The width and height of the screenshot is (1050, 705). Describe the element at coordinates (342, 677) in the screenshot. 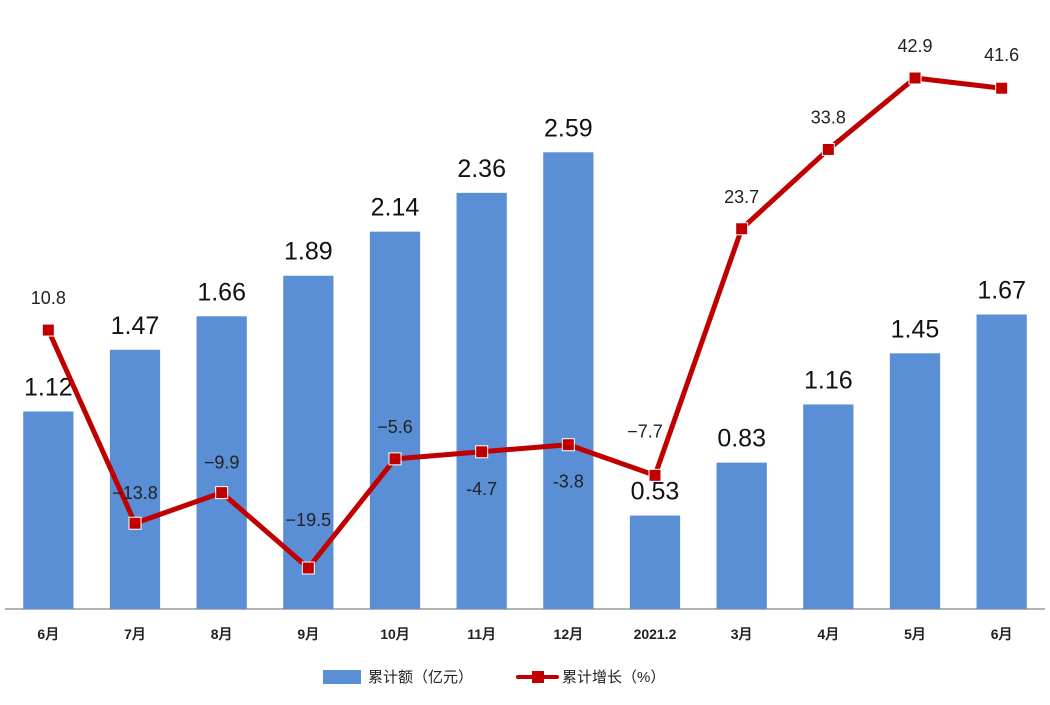

I see `legend-bar-swatch` at that location.